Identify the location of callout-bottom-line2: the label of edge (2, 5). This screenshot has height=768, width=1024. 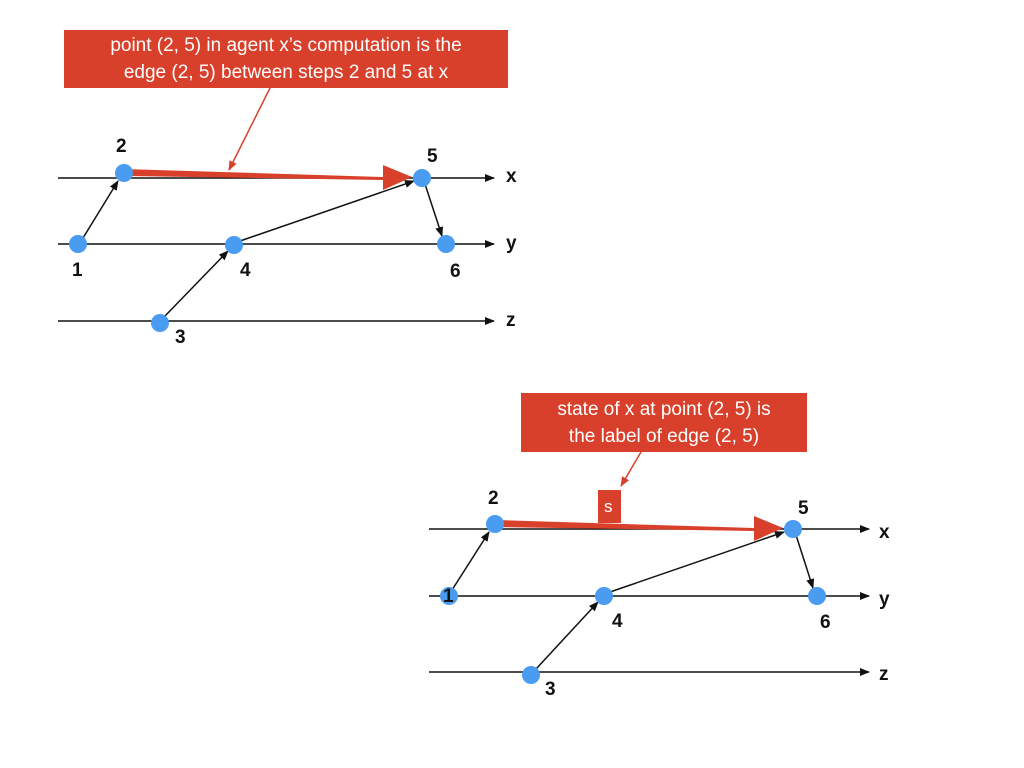
(664, 436).